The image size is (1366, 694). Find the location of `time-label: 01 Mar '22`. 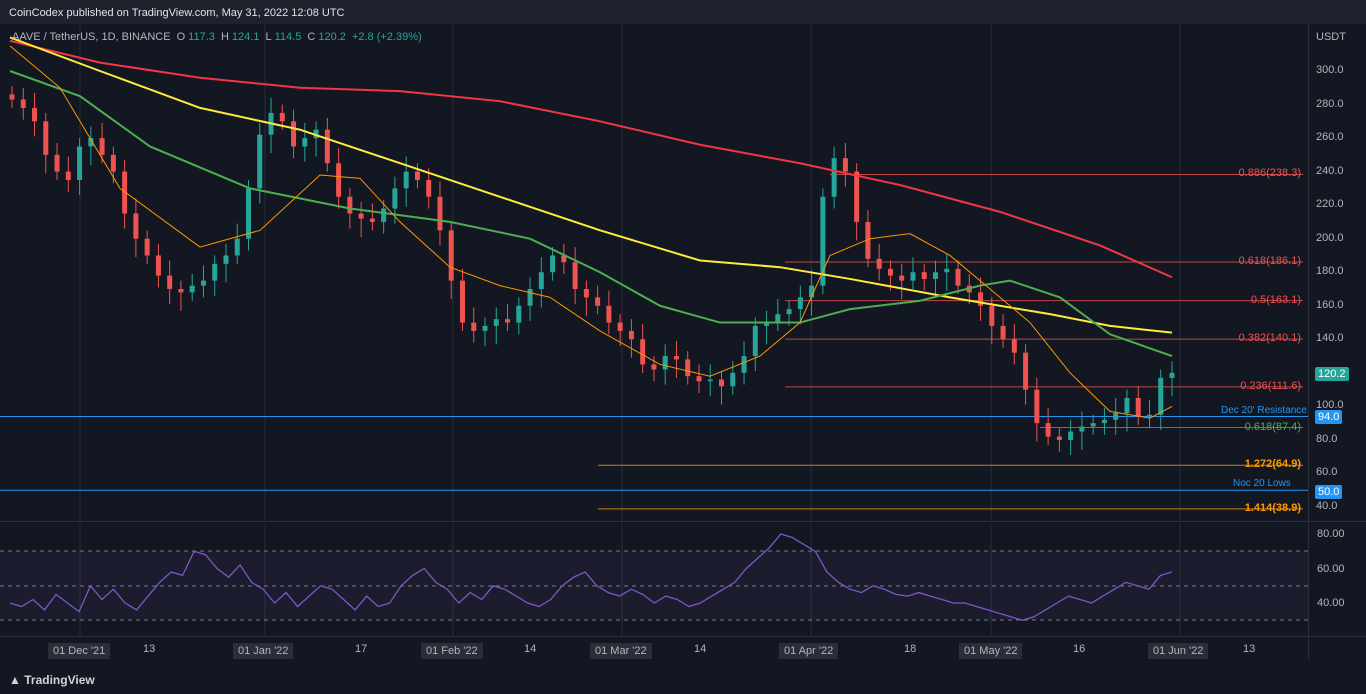

time-label: 01 Mar '22 is located at coordinates (621, 651).